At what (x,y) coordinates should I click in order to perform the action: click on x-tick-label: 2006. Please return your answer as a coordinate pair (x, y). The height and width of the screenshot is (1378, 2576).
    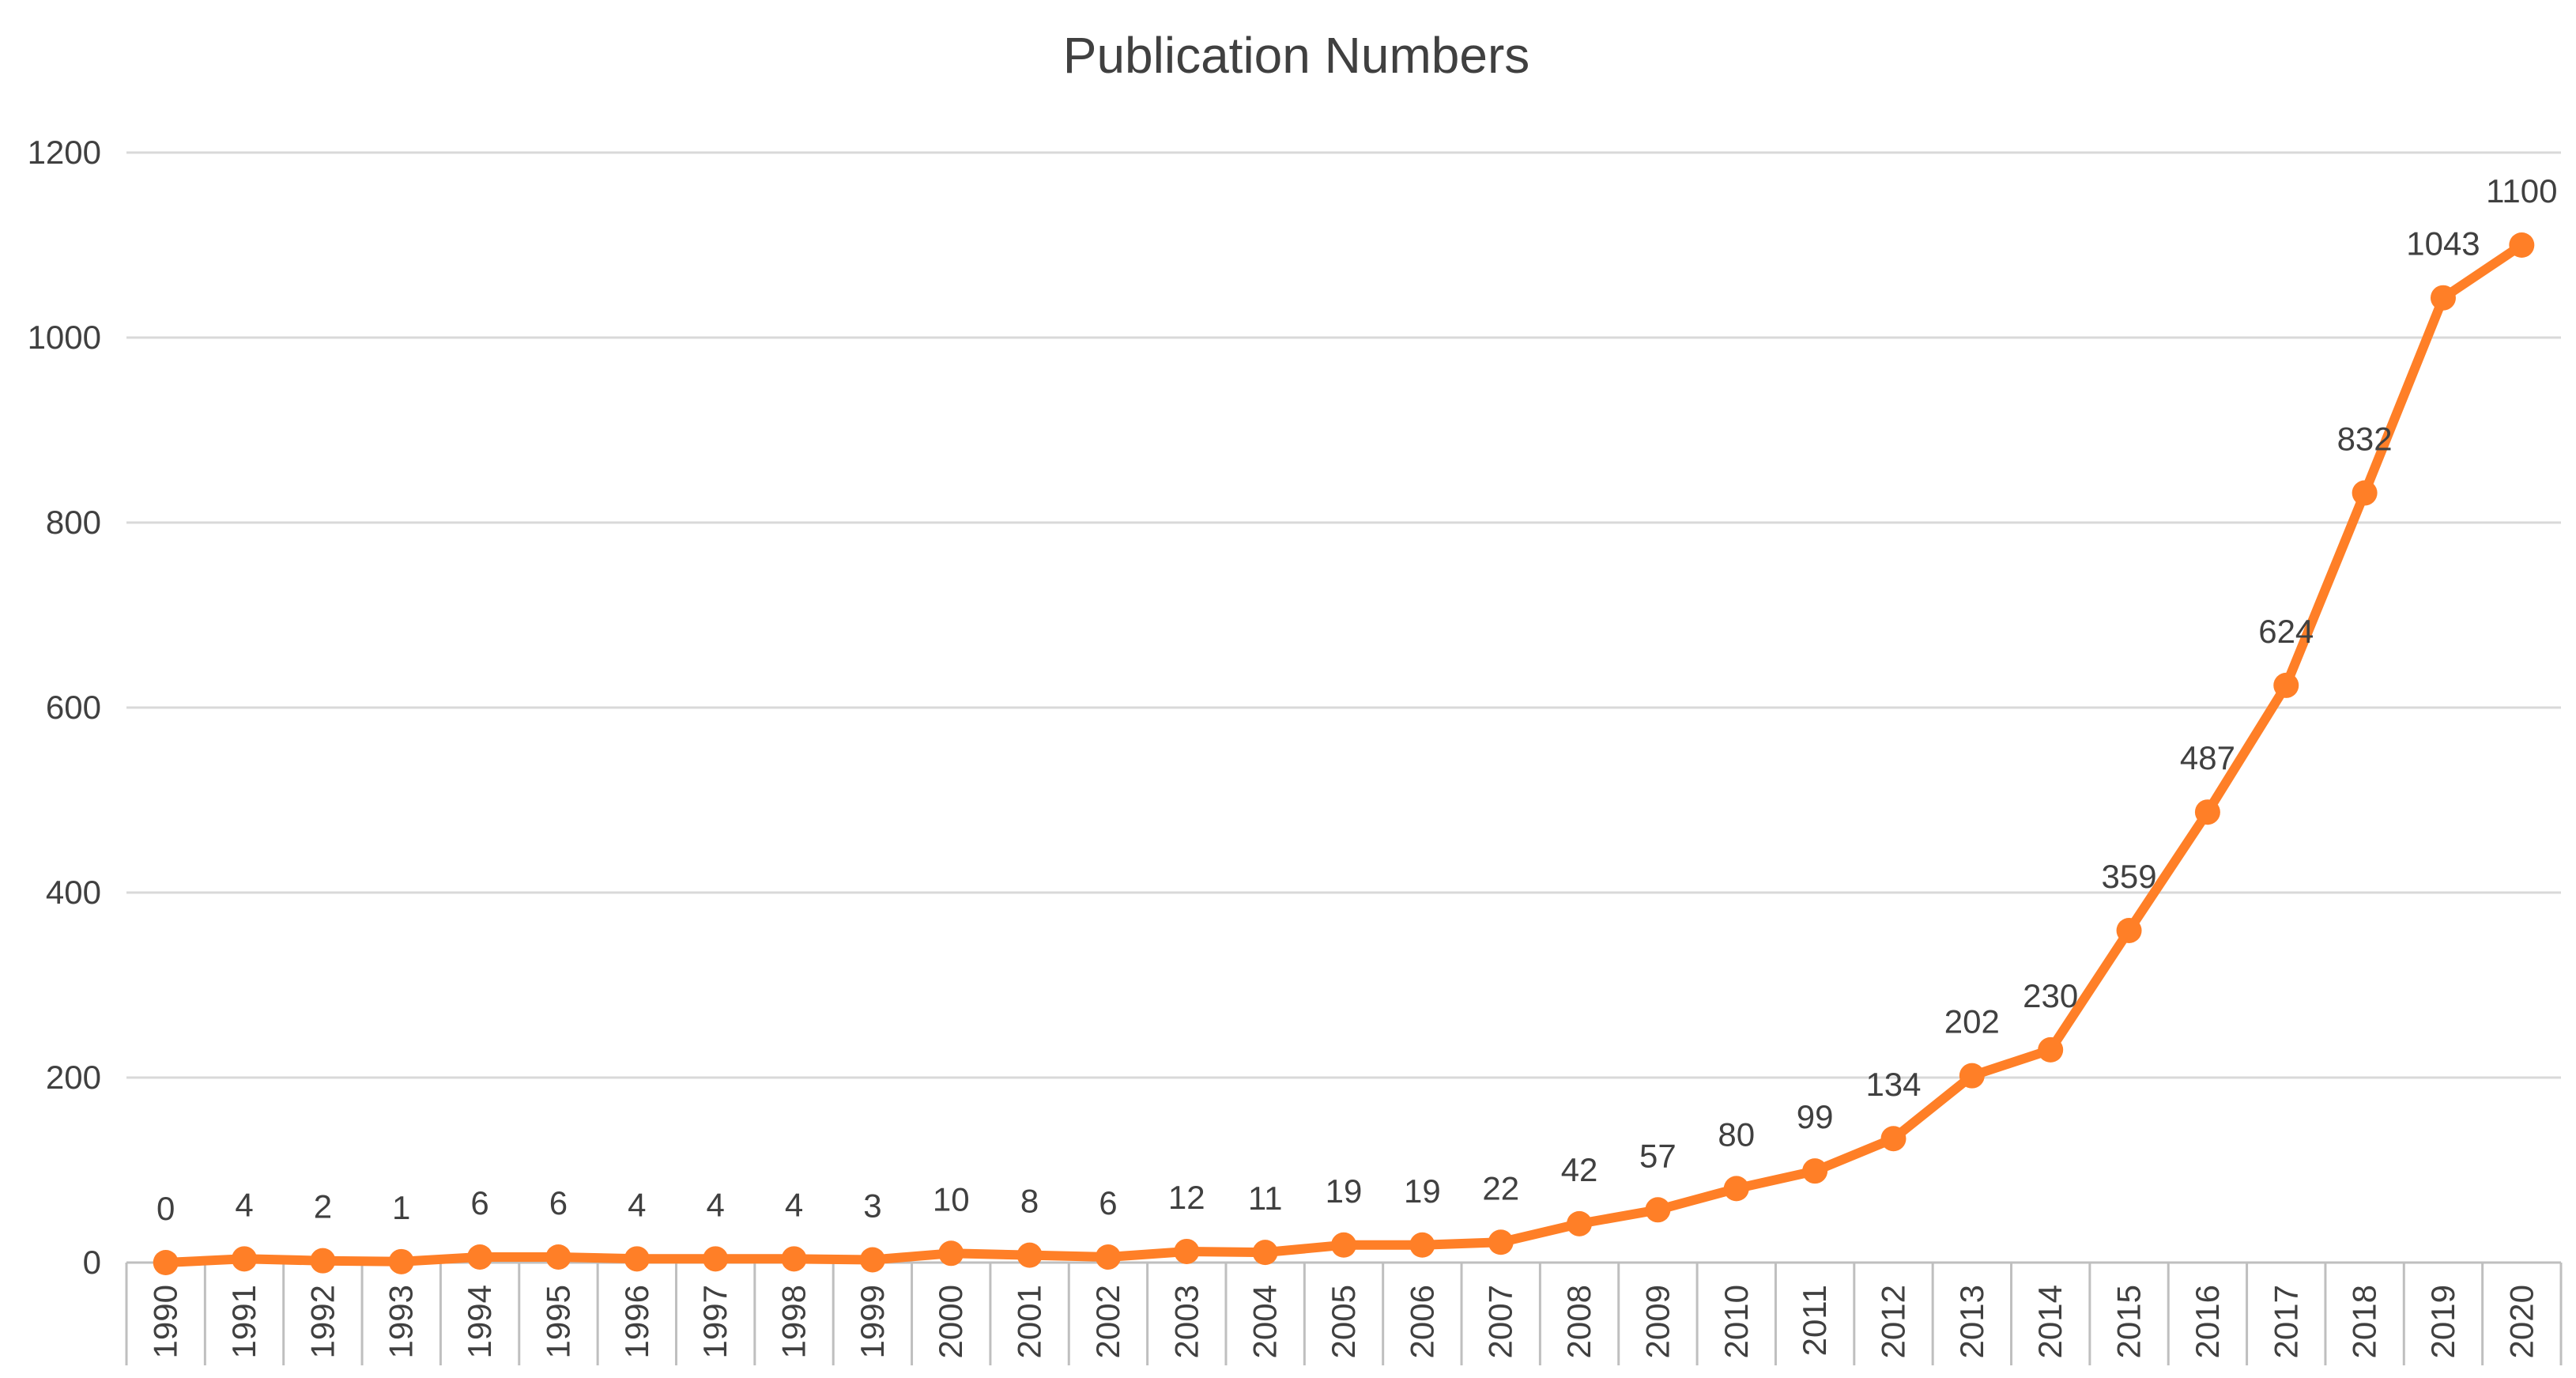
    Looking at the image, I should click on (1421, 1321).